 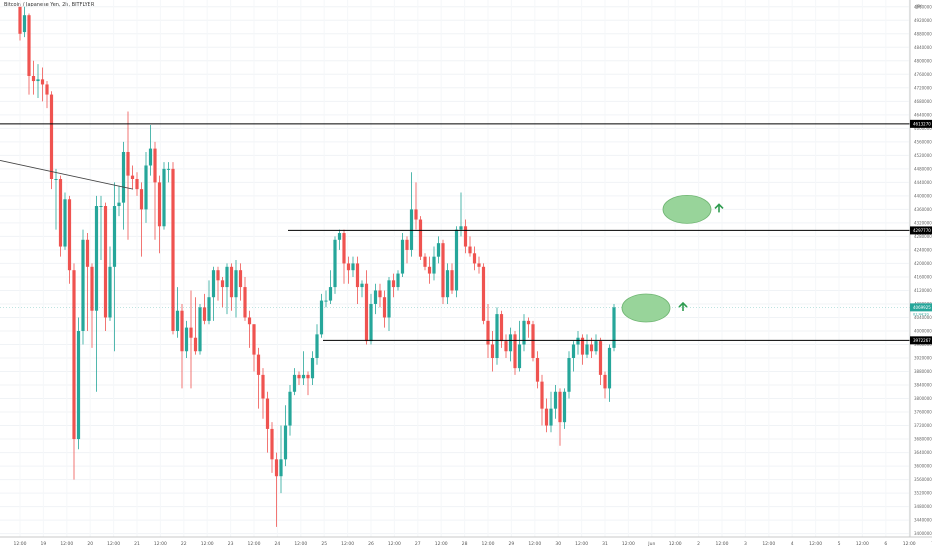 I want to click on chart-title: Bitcoin / Japanese Yen, 2h, BITFLYER, so click(x=49, y=5).